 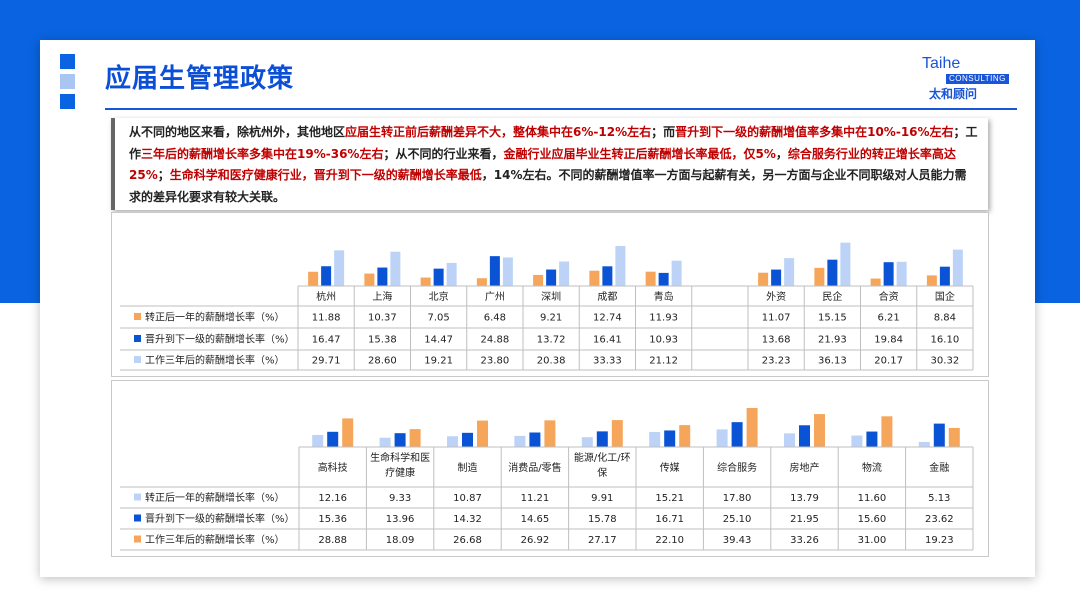 What do you see at coordinates (737, 467) in the screenshot?
I see `category-label: 综合服务` at bounding box center [737, 467].